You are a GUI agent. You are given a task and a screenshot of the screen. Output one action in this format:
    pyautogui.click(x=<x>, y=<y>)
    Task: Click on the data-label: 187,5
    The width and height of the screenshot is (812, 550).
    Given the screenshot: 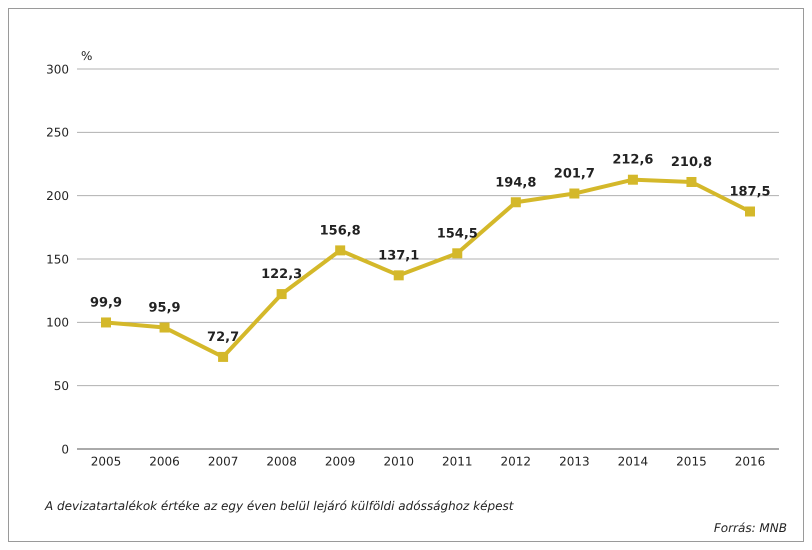 What is the action you would take?
    pyautogui.click(x=750, y=192)
    